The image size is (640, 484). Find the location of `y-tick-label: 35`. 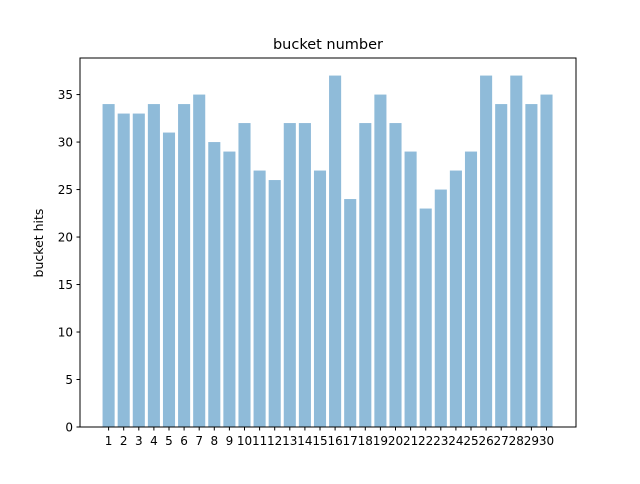

y-tick-label: 35 is located at coordinates (65, 95).